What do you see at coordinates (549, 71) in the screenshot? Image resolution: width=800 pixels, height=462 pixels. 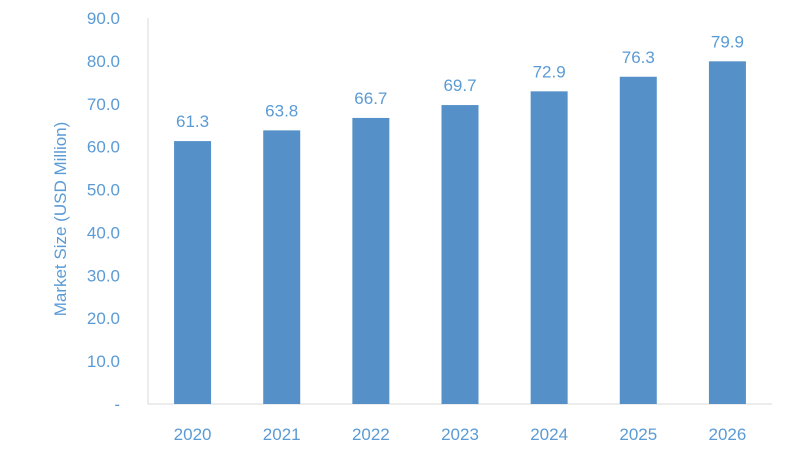 I see `data-label-2024: 72.9` at bounding box center [549, 71].